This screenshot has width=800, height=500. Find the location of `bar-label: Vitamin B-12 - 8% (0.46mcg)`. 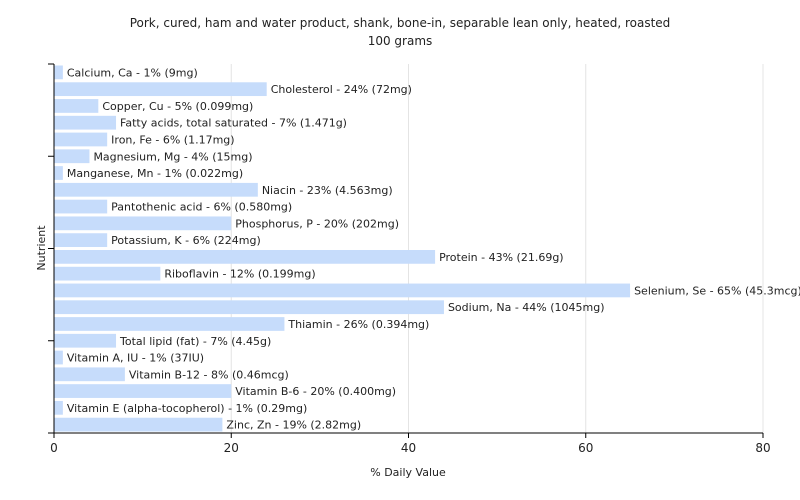

bar-label: Vitamin B-12 - 8% (0.46mcg) is located at coordinates (209, 374).